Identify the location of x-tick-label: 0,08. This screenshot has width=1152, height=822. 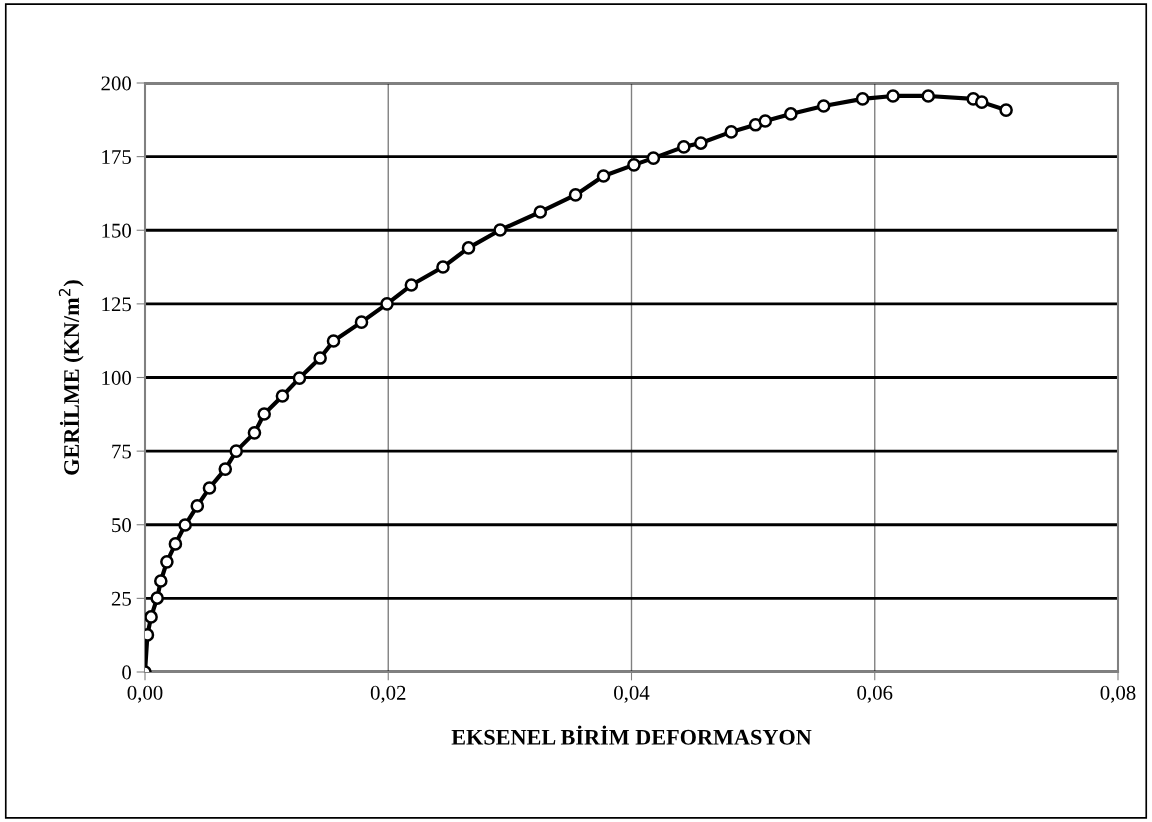
(1118, 694).